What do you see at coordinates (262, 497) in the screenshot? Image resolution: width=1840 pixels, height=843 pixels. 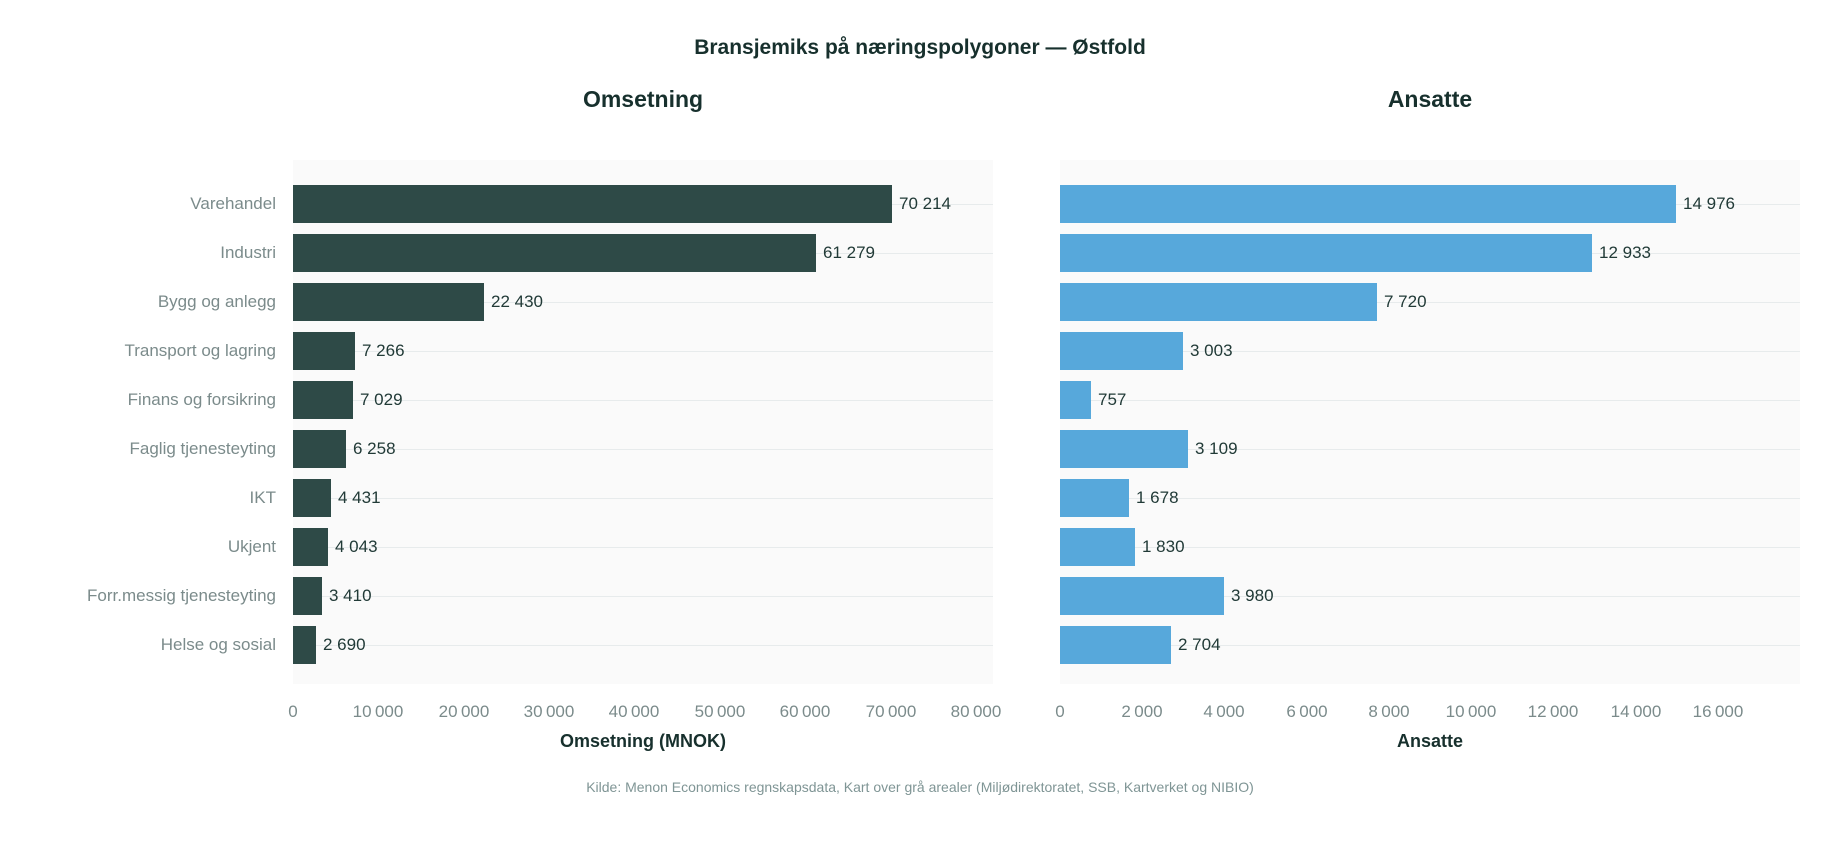 I see `category-label-7: IKT` at bounding box center [262, 497].